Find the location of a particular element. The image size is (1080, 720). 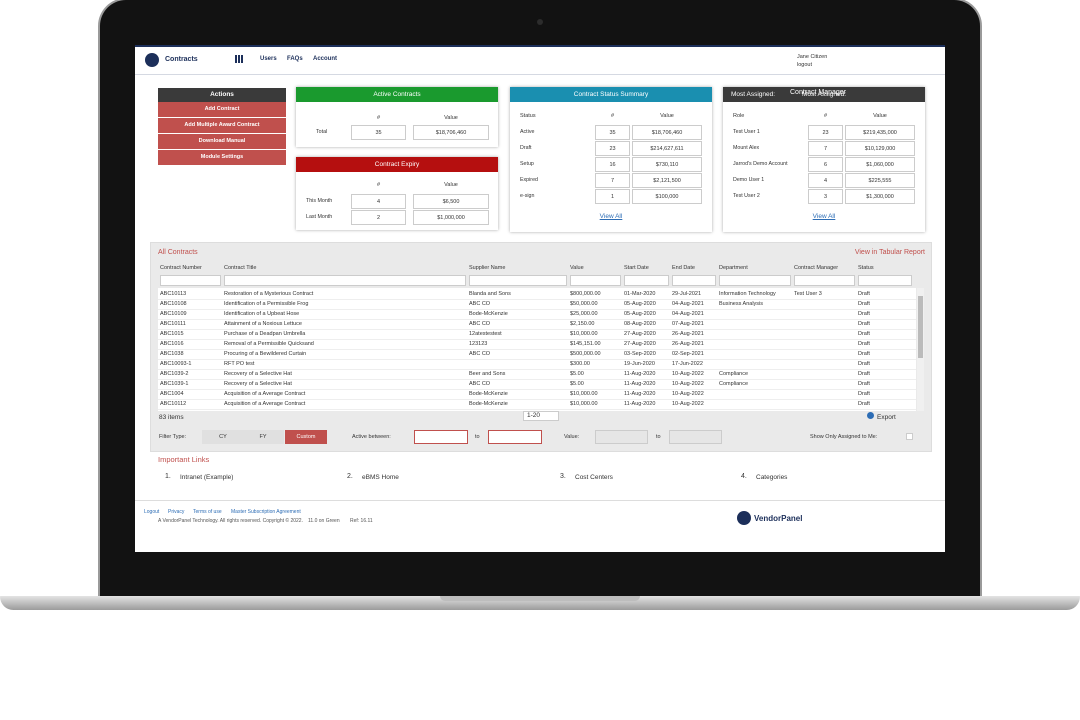

table-cell: $25,000.00 is located at coordinates (584, 314).